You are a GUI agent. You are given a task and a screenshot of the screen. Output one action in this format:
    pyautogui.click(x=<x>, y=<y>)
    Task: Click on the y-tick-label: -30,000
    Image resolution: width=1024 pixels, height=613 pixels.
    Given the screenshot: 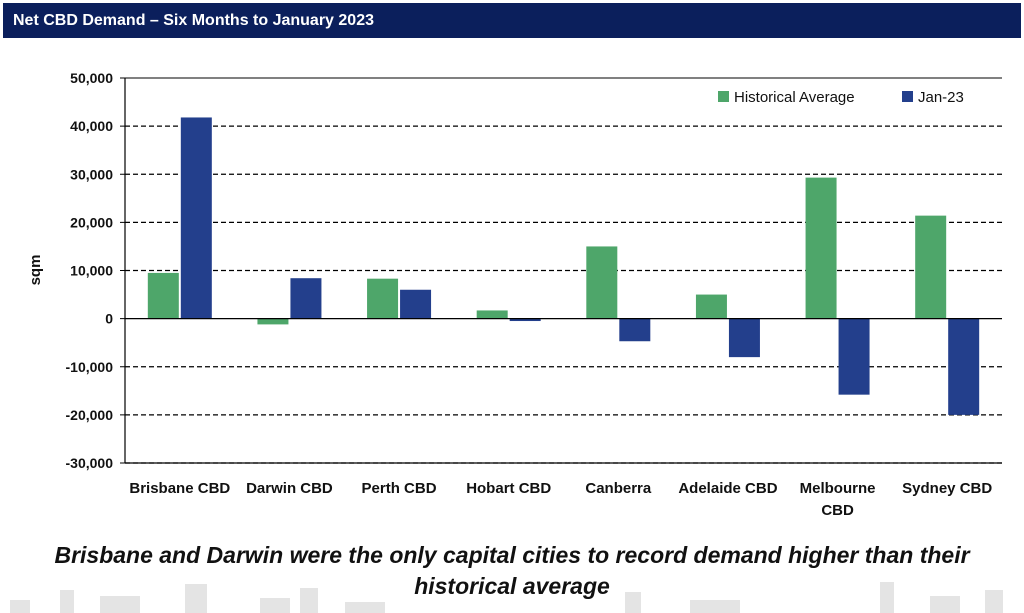 What is the action you would take?
    pyautogui.click(x=90, y=463)
    